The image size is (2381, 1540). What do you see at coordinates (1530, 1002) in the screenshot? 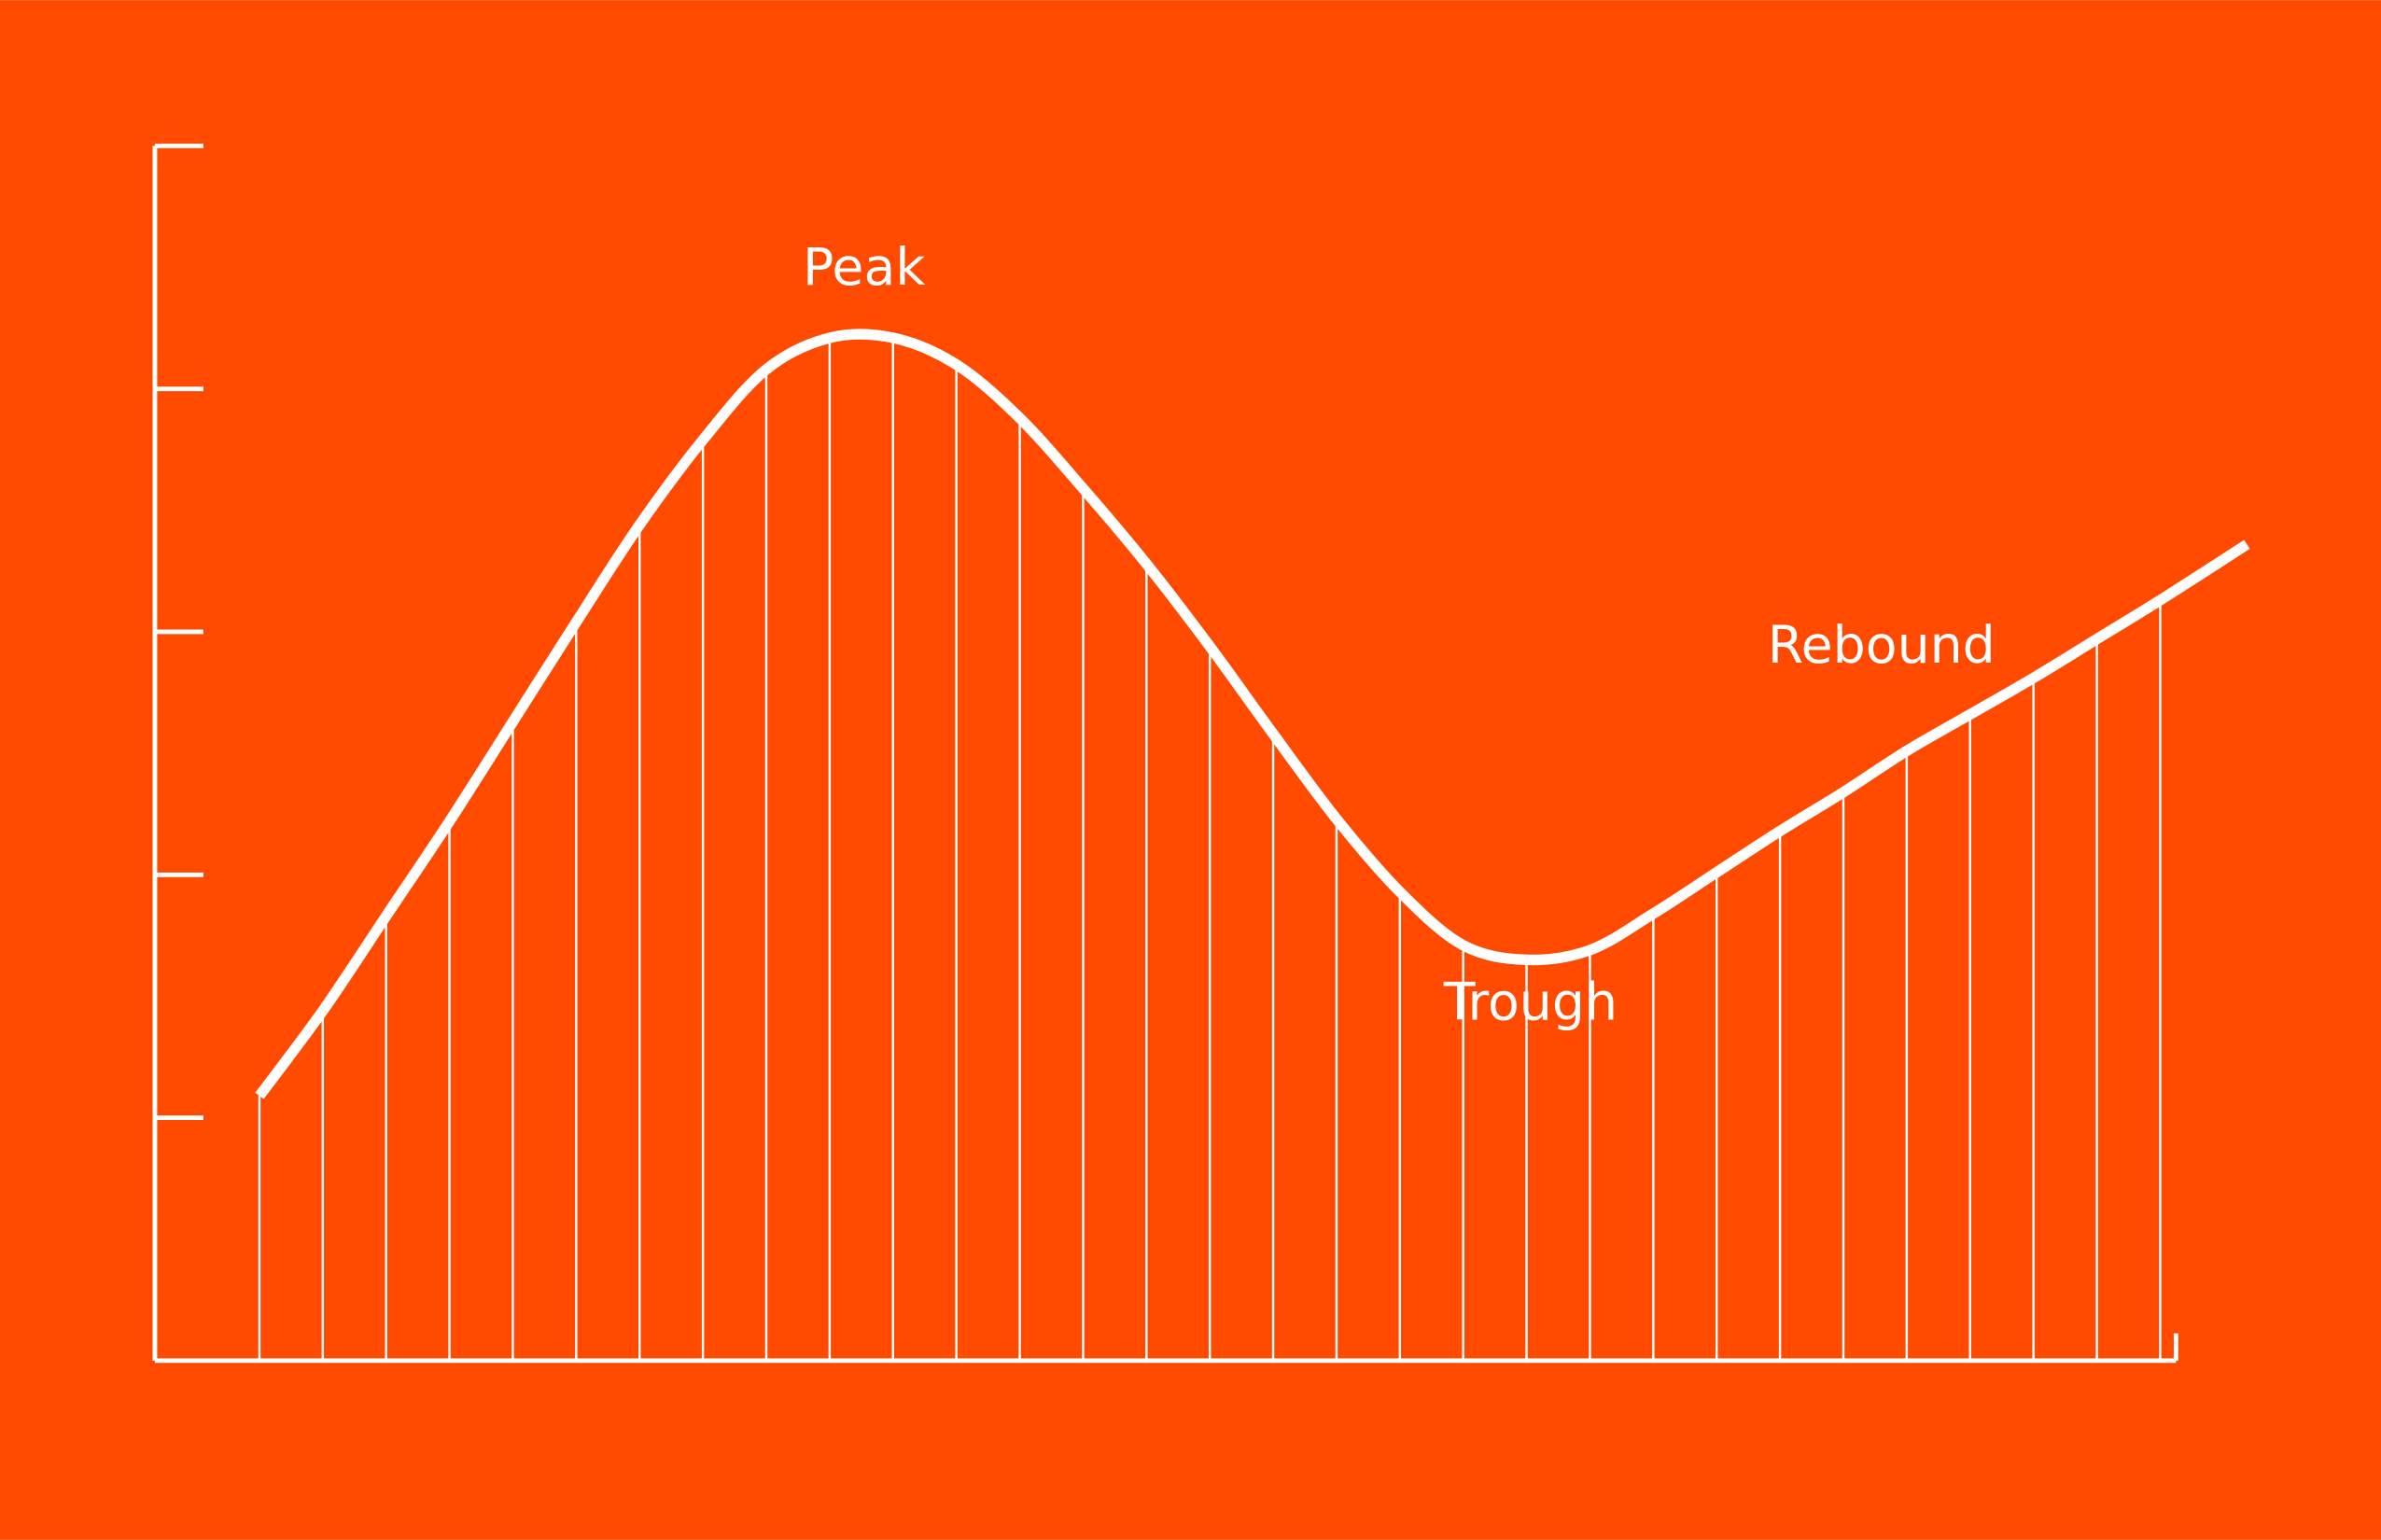
I see `annotation: Trough` at bounding box center [1530, 1002].